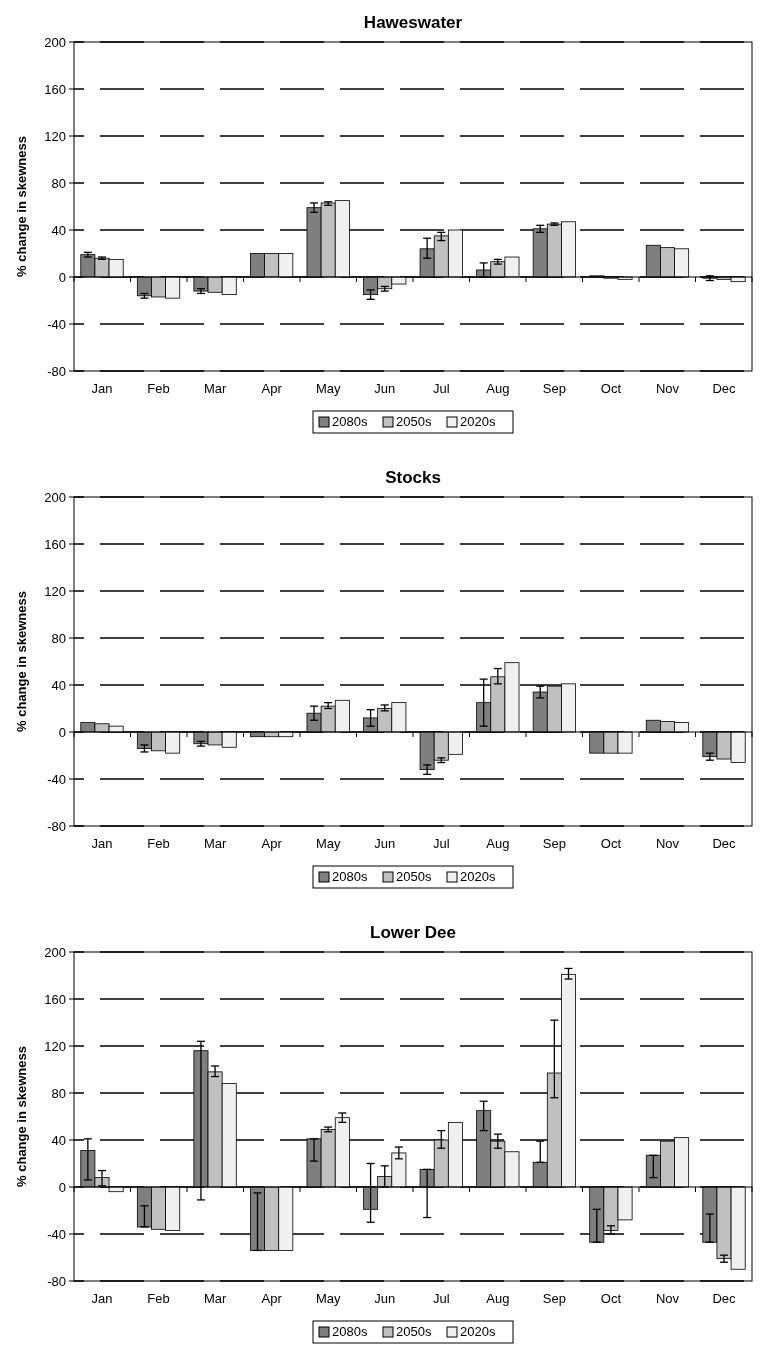  Describe the element at coordinates (413, 22) in the screenshot. I see `chart-title: Haweswater` at that location.